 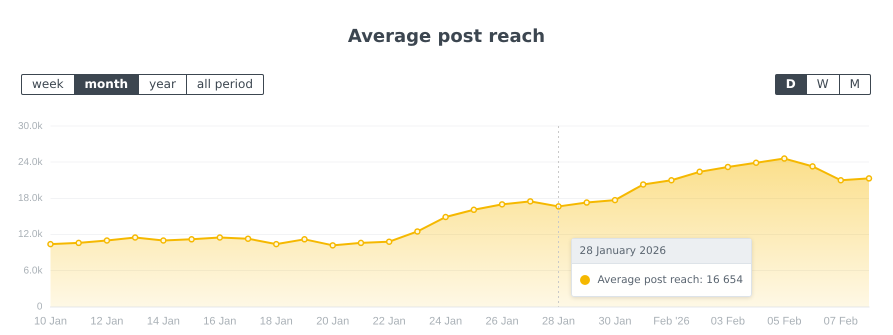 I want to click on text: W, so click(x=822, y=84).